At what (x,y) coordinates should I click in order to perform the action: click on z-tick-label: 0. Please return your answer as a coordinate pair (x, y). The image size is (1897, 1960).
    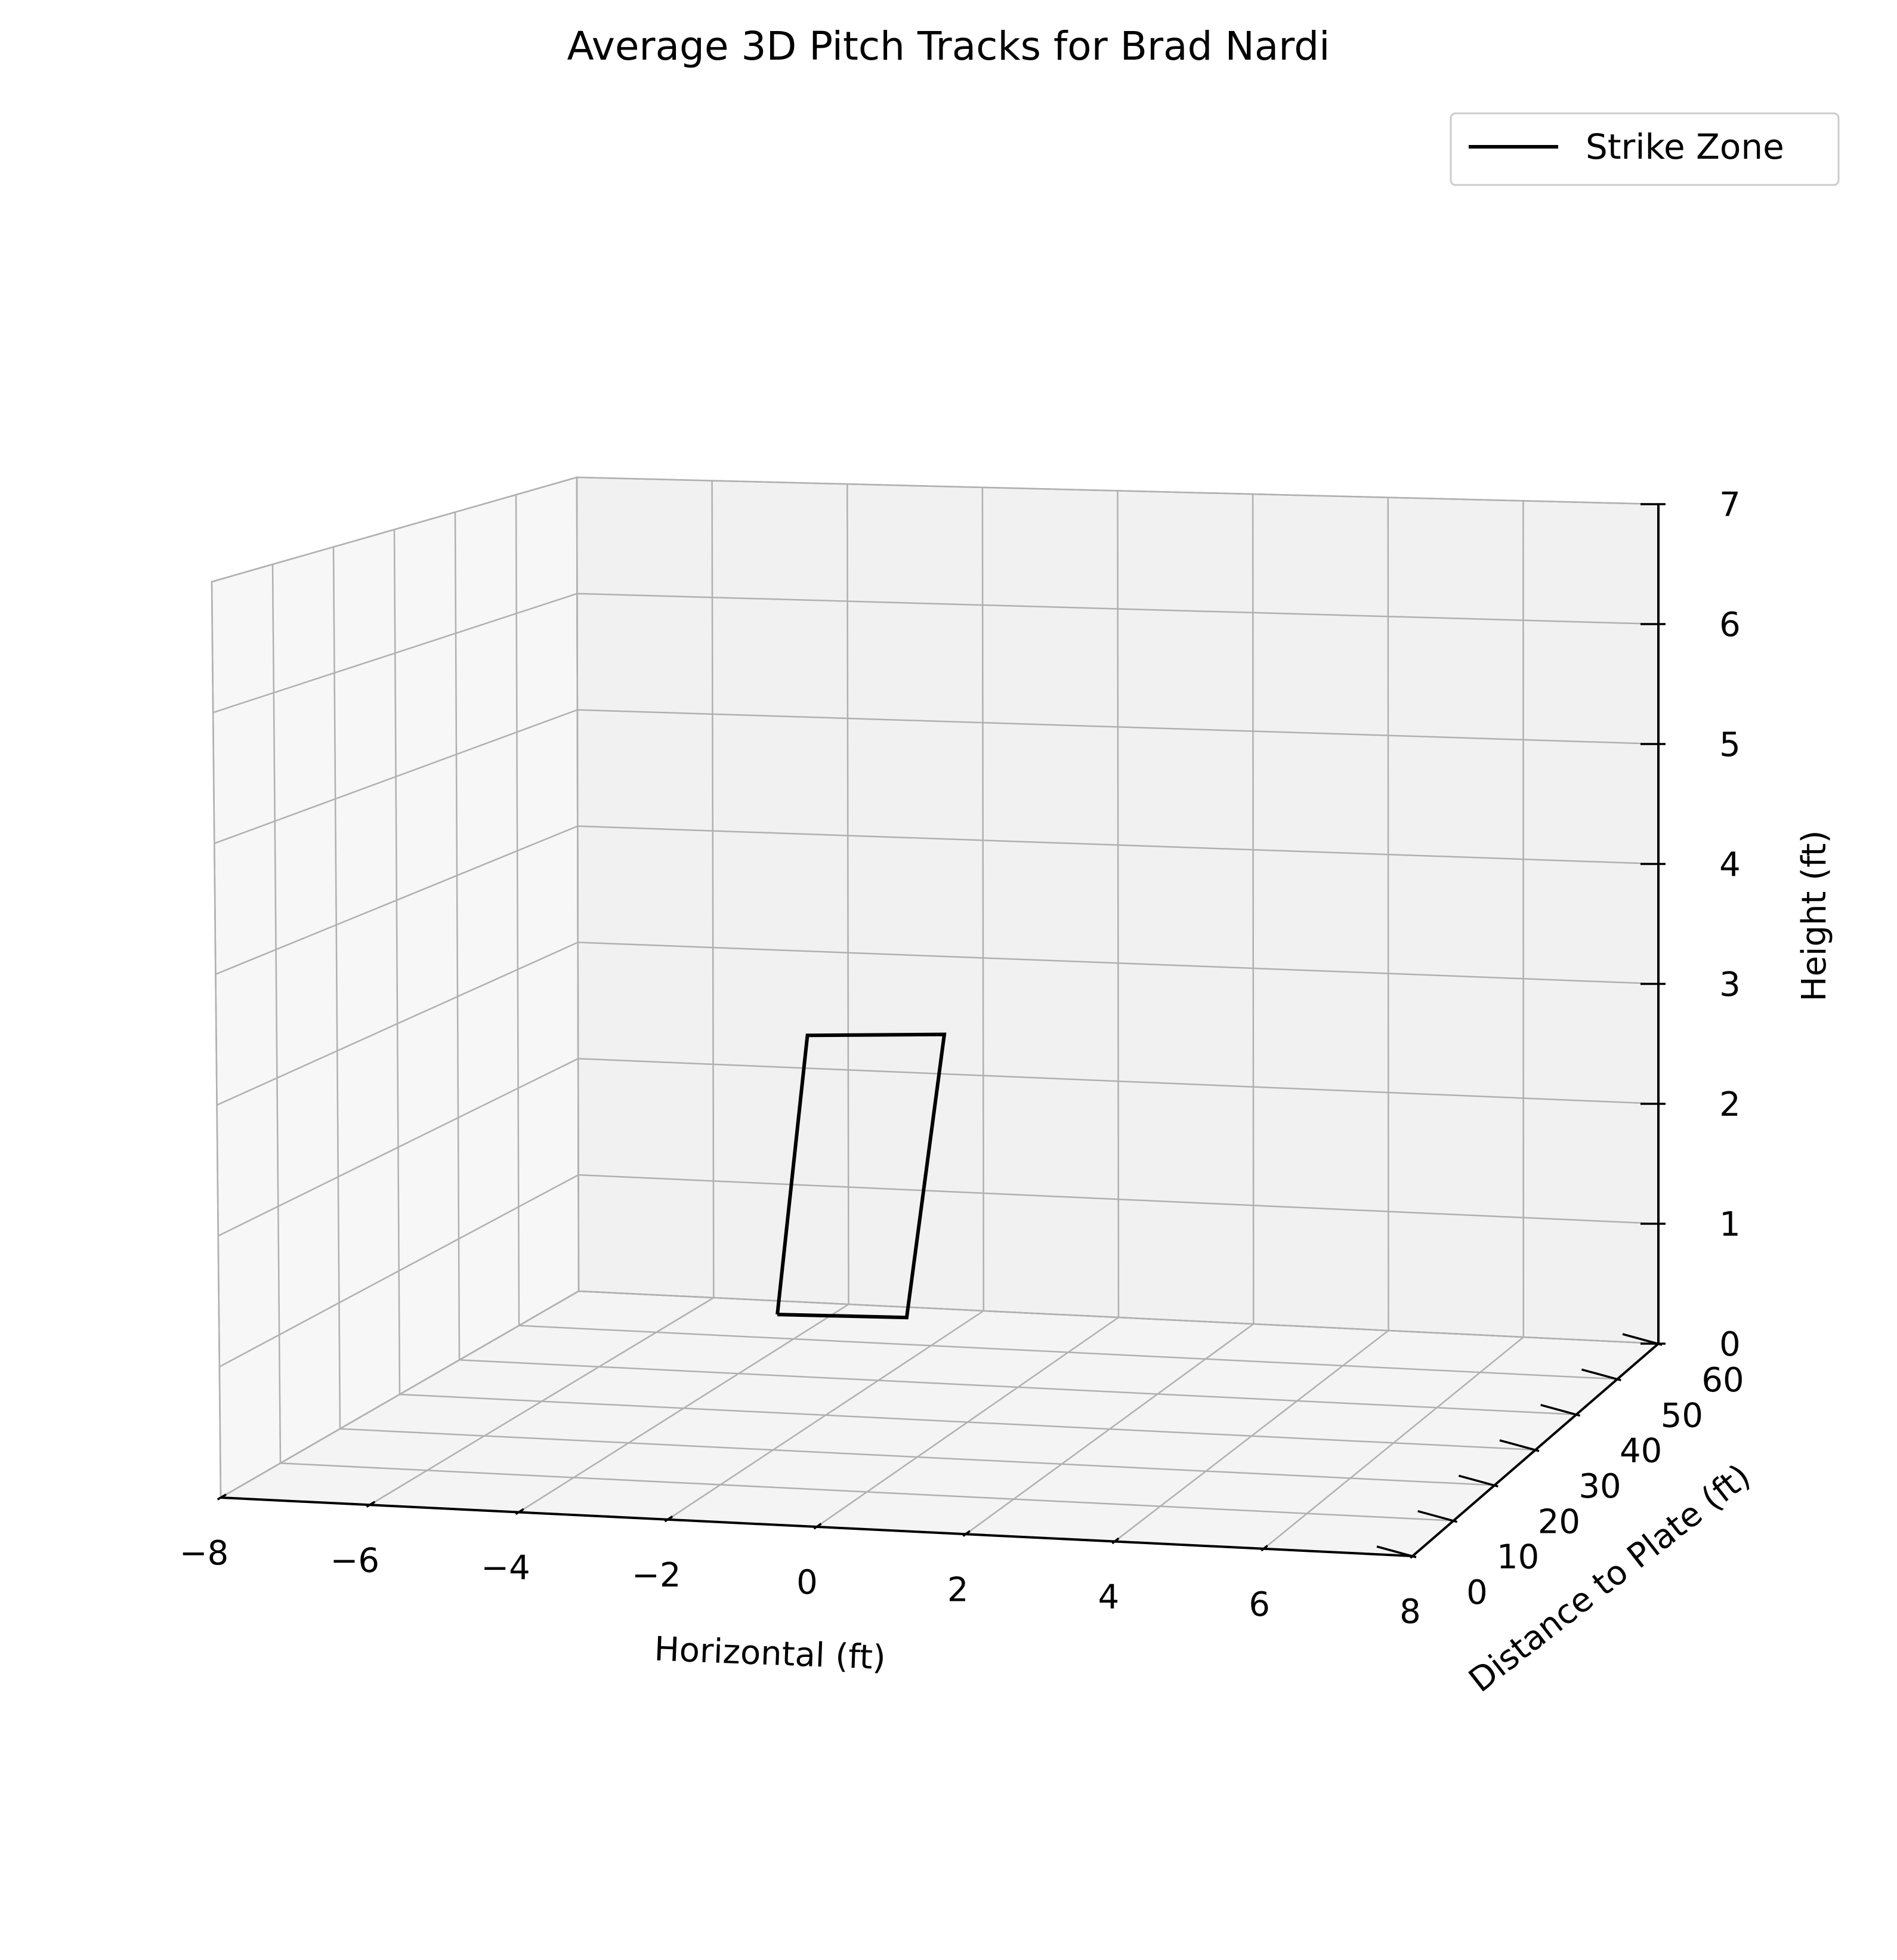
    Looking at the image, I should click on (1730, 1344).